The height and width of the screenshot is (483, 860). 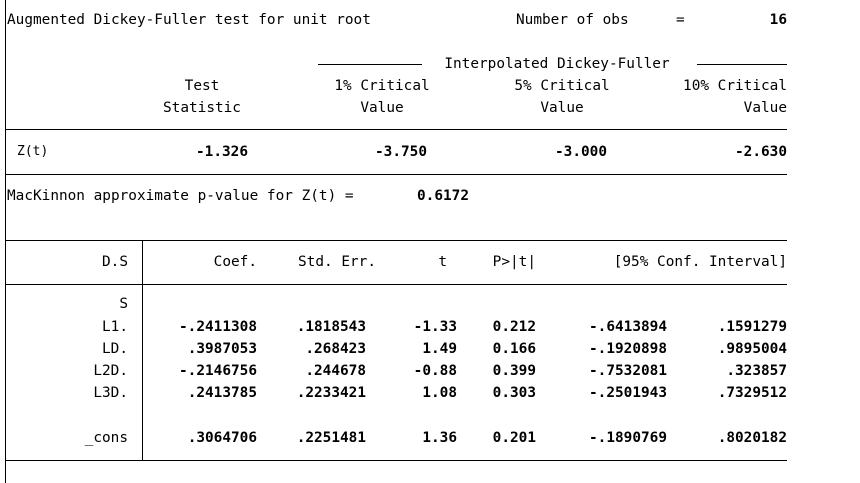 What do you see at coordinates (752, 327) in the screenshot?
I see `reg-row-ci-high: .1591279` at bounding box center [752, 327].